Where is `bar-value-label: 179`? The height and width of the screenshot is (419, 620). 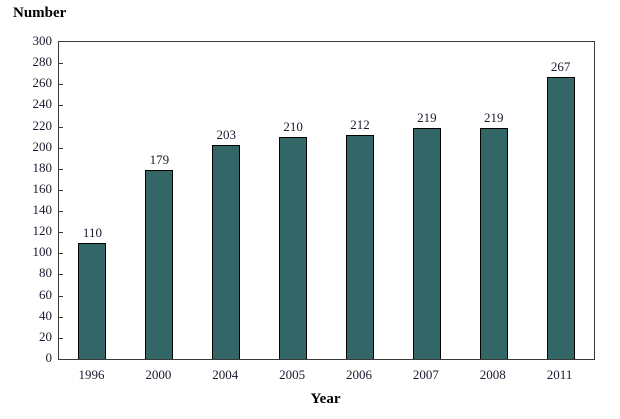
bar-value-label: 179 is located at coordinates (159, 159).